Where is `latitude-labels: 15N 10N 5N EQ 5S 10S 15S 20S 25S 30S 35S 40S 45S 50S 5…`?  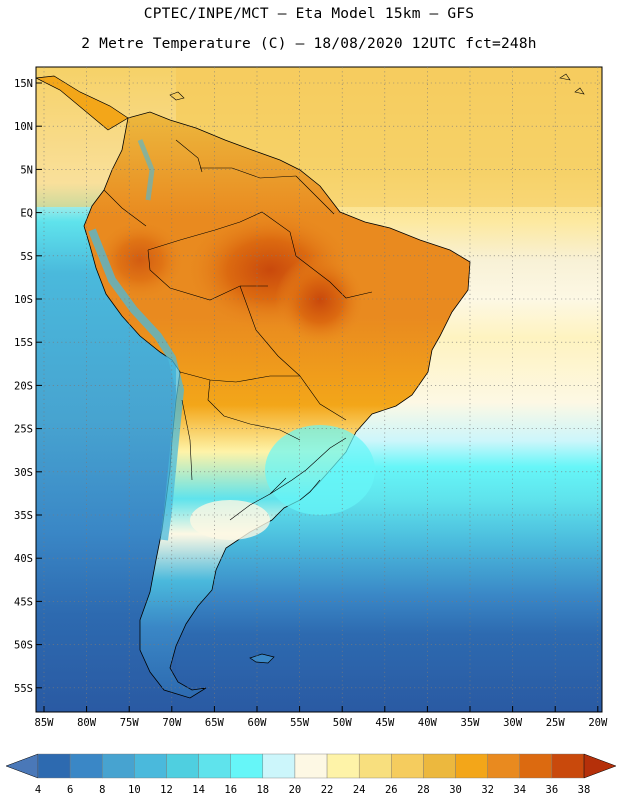 latitude-labels: 15N 10N 5N EQ 5S 10S 15S 20S 25S 30S 35S 40S 45S 50S 5… is located at coordinates (23, 386).